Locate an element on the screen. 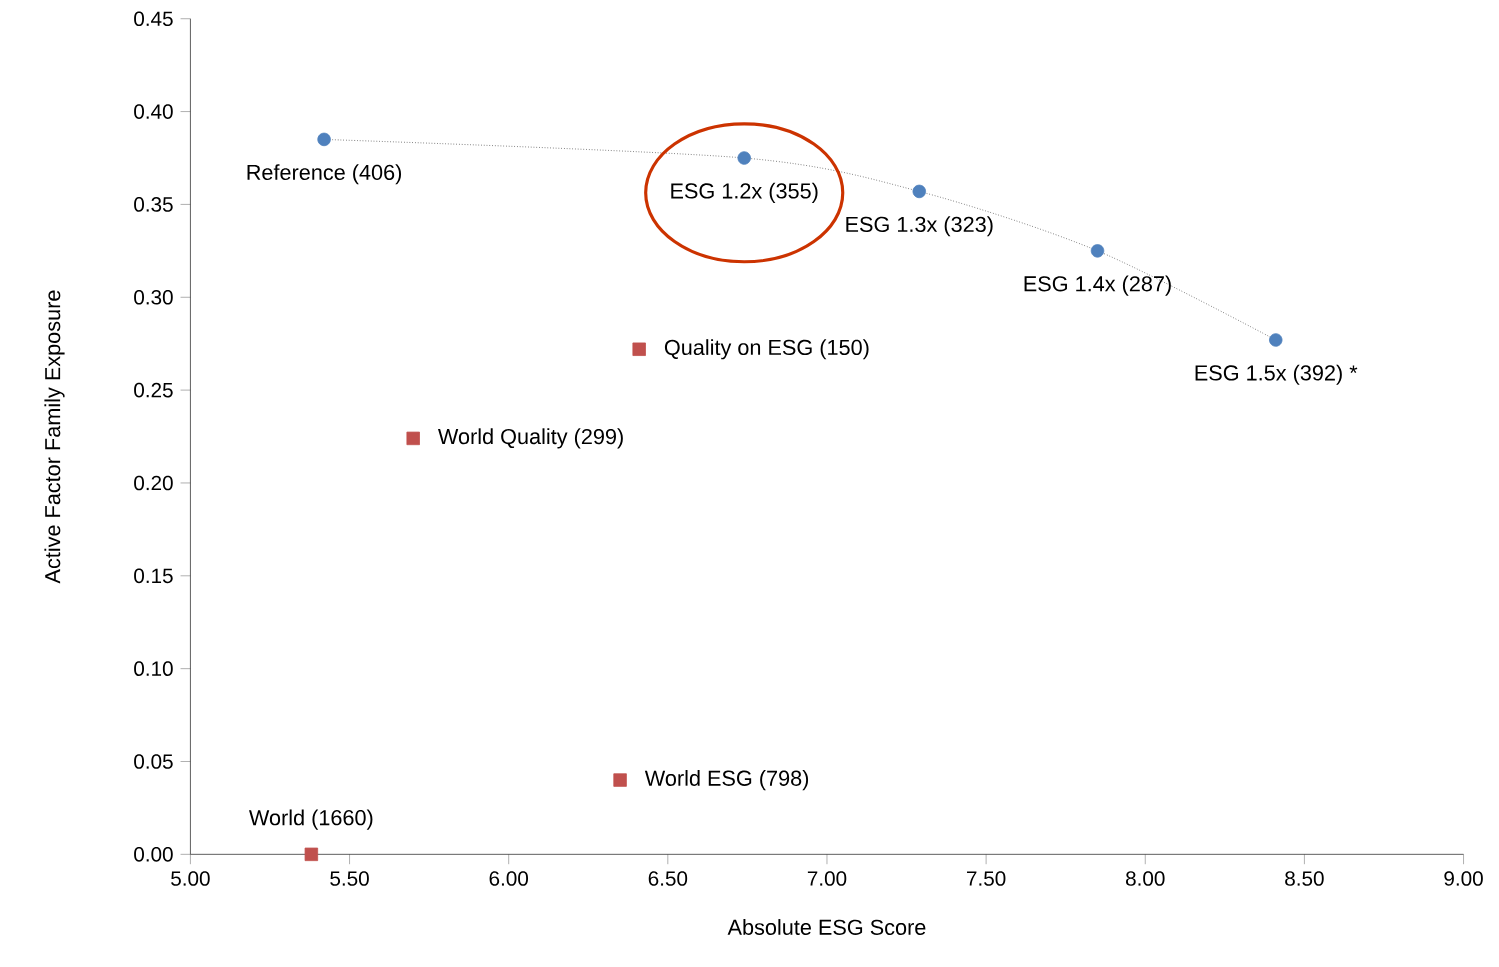 The width and height of the screenshot is (1499, 967). x-tick-label: 7.50 is located at coordinates (986, 878).